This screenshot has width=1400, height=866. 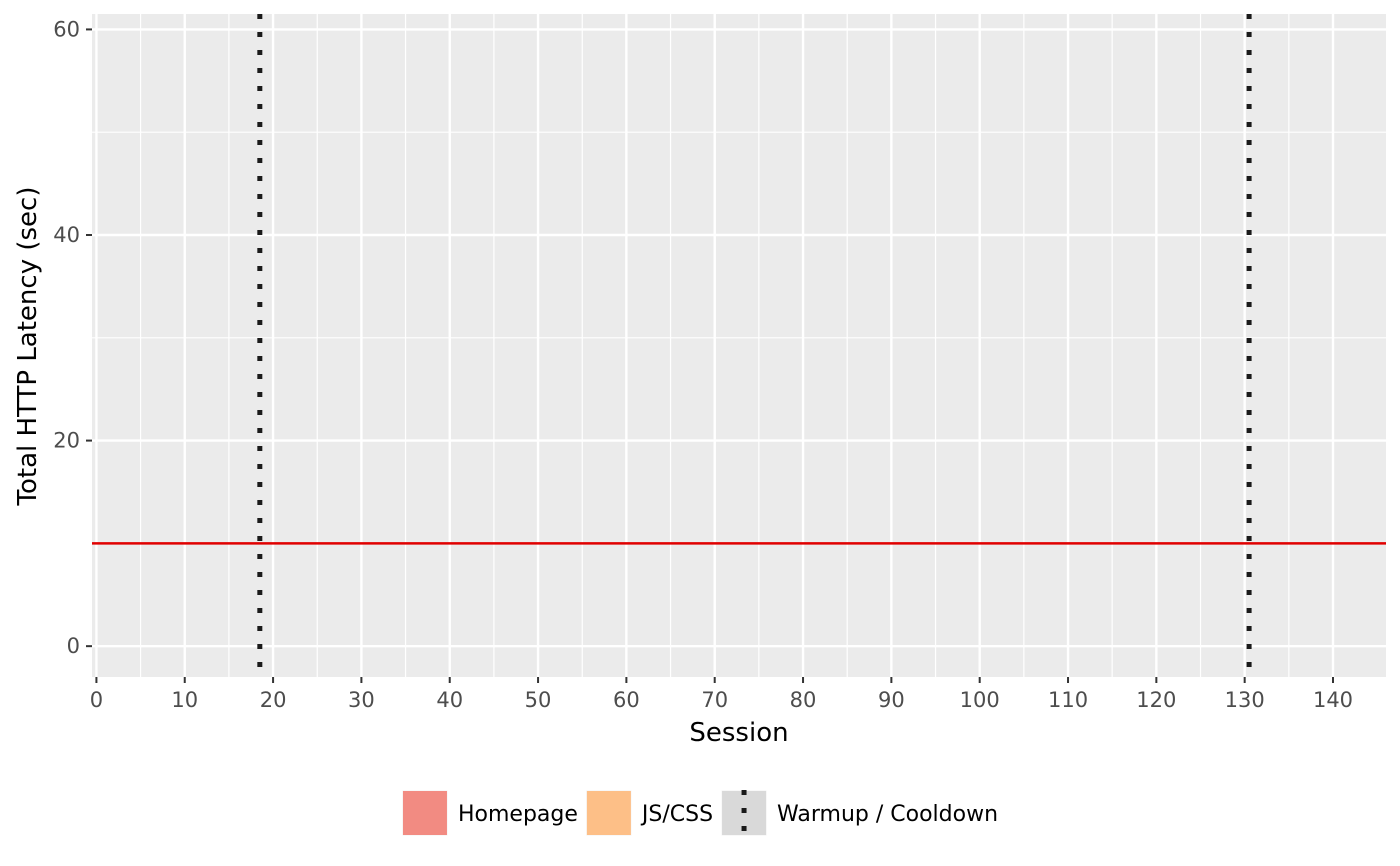 I want to click on x-tick-label: 40, so click(x=449, y=700).